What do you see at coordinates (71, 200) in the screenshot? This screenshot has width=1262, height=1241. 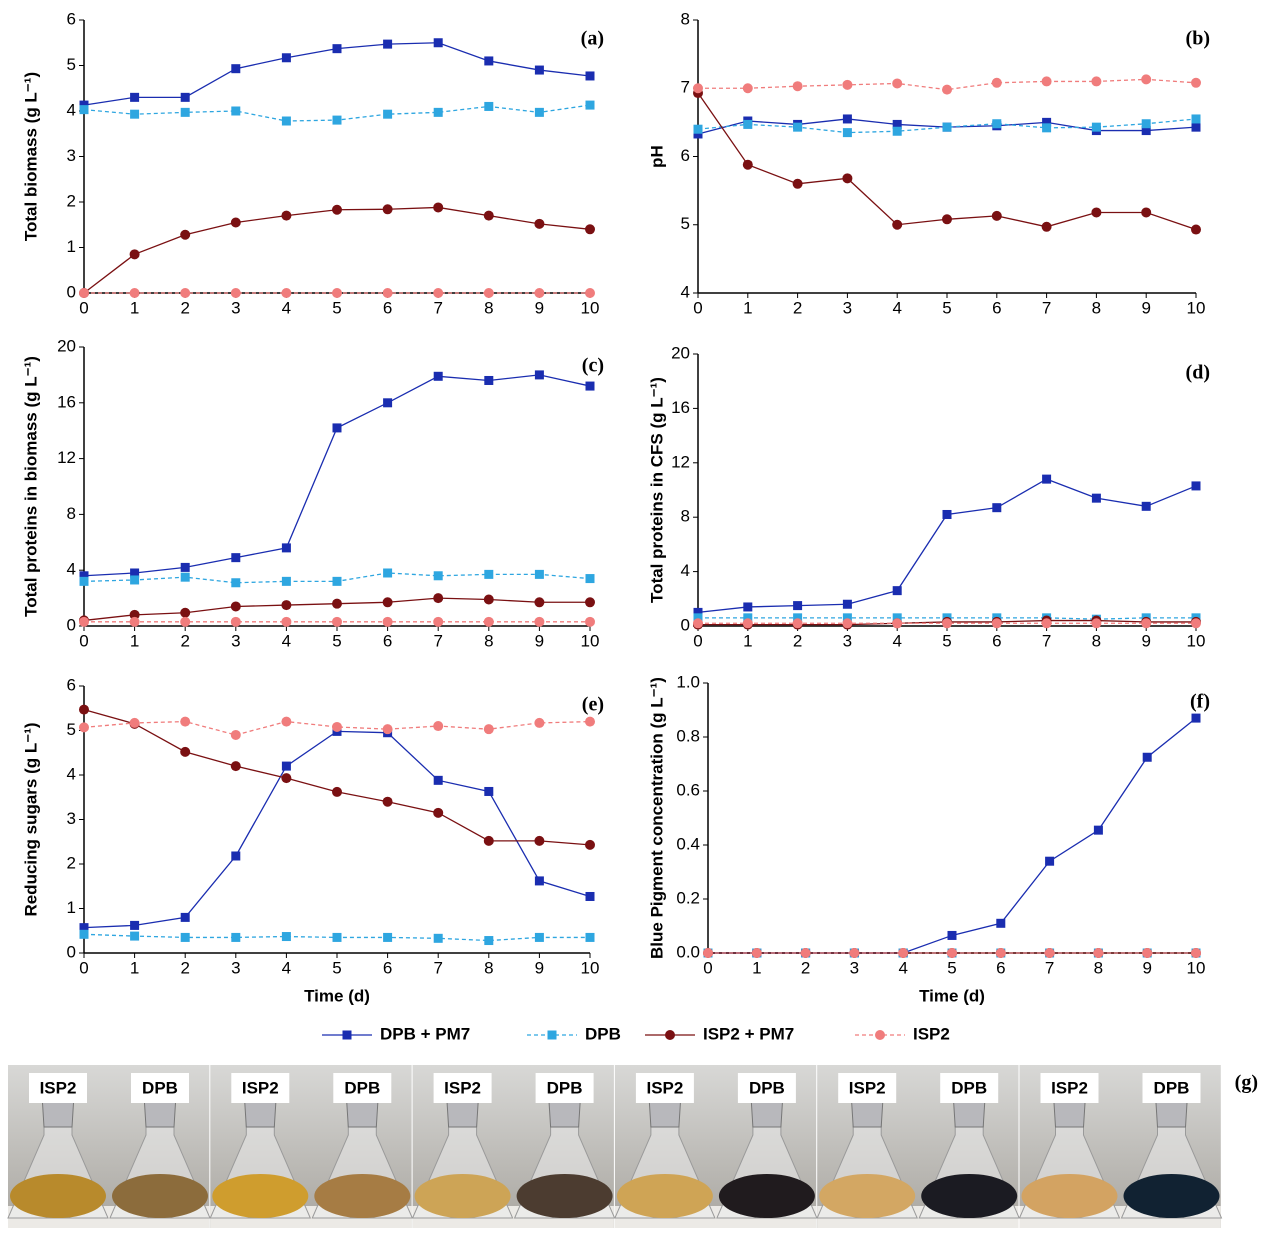 I see `y-tick-label: 2` at bounding box center [71, 200].